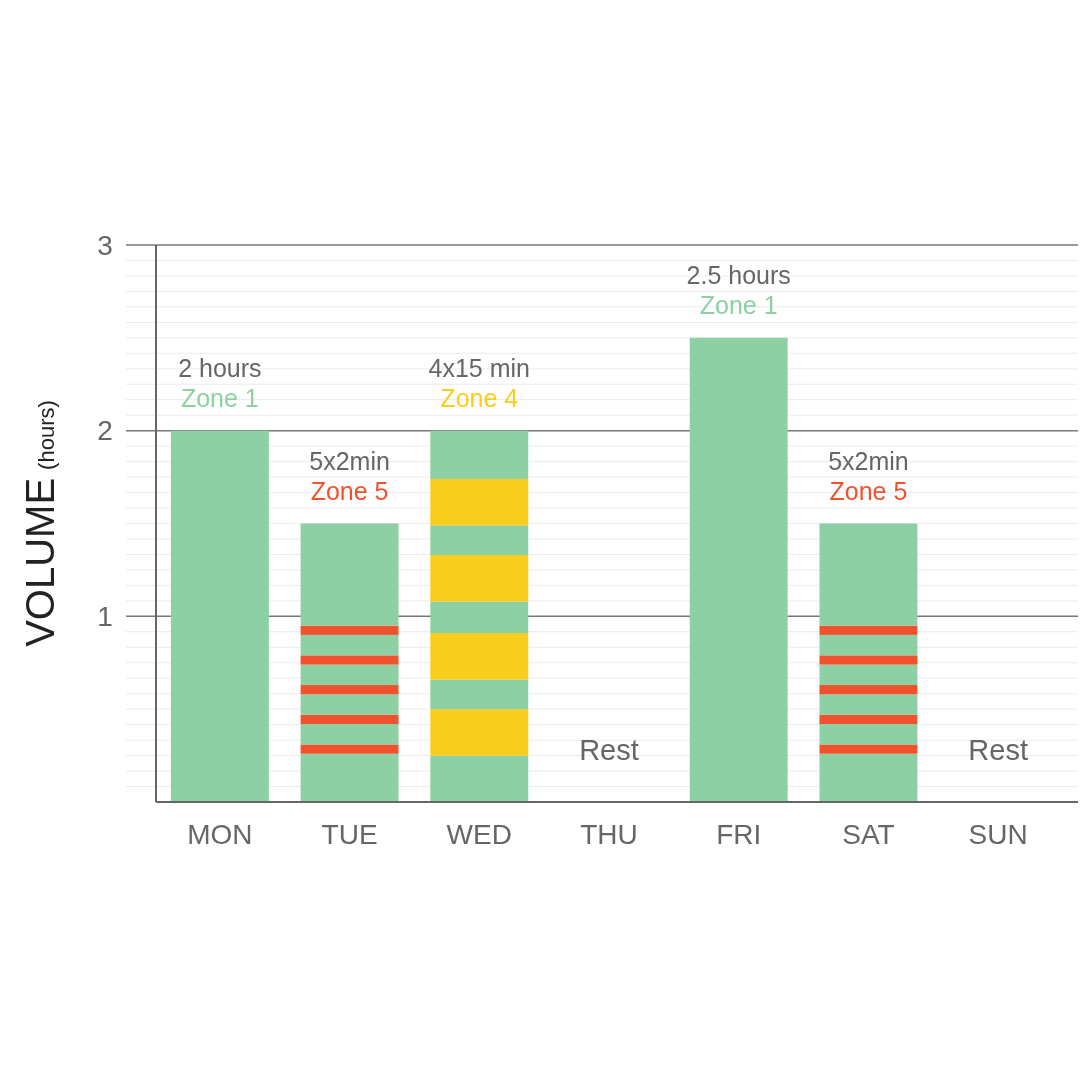  Describe the element at coordinates (739, 834) in the screenshot. I see `x-tick-label: FRI` at that location.